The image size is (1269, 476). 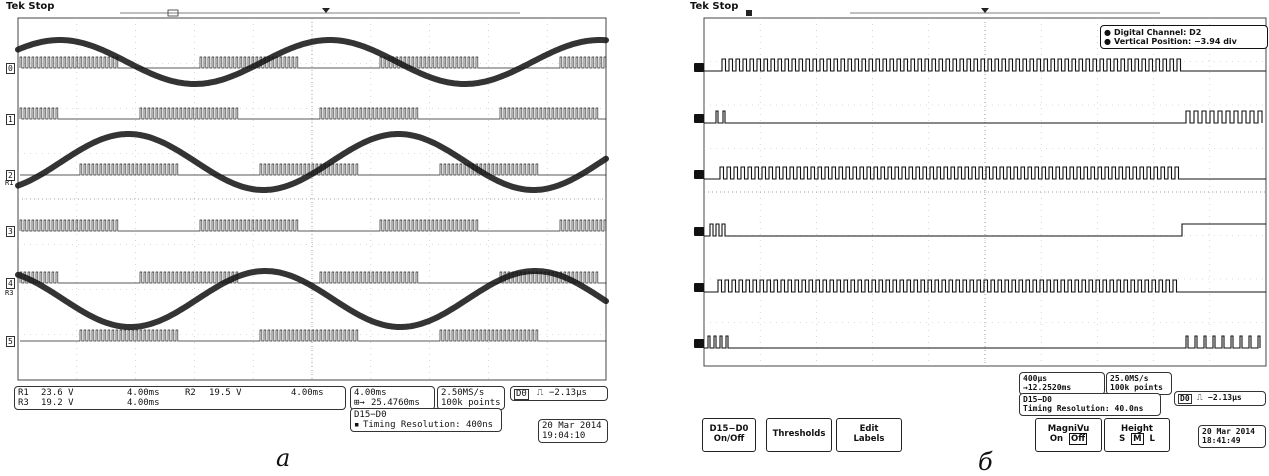 What do you see at coordinates (23, 403) in the screenshot?
I see `r3-label: R3` at bounding box center [23, 403].